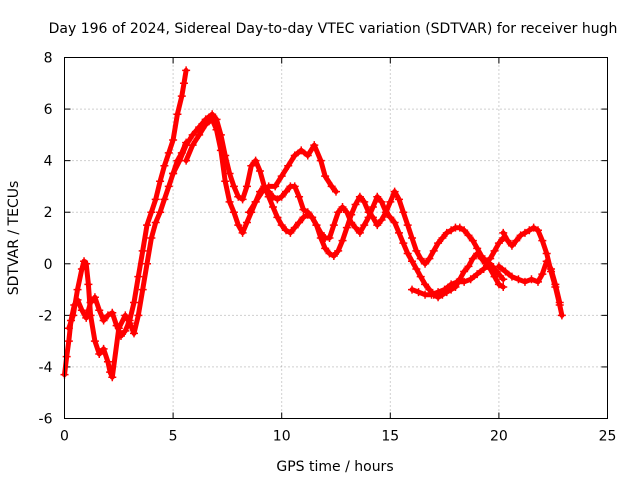 Image resolution: width=640 pixels, height=480 pixels. Describe the element at coordinates (282, 437) in the screenshot. I see `x-tick-label: 10` at that location.